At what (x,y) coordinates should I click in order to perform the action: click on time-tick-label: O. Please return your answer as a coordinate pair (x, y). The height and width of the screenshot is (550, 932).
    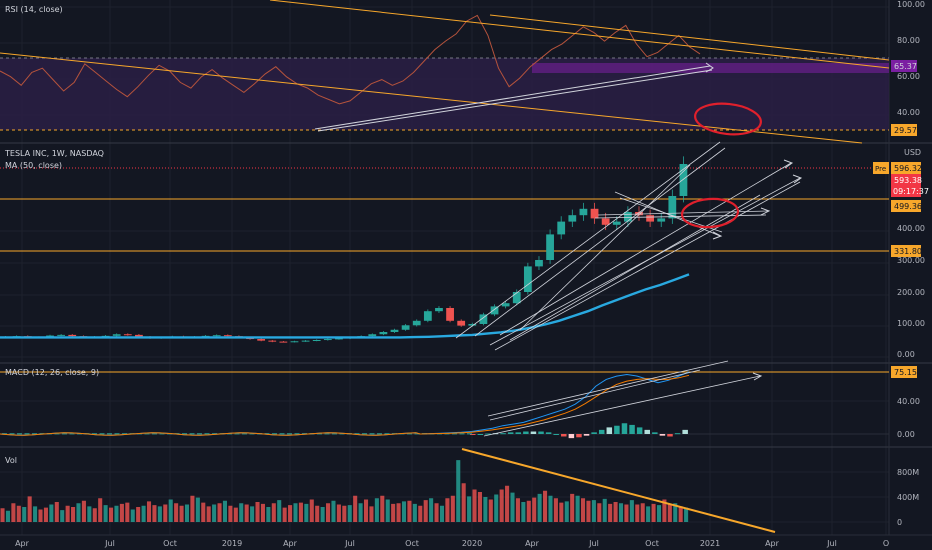
    Looking at the image, I should click on (886, 543).